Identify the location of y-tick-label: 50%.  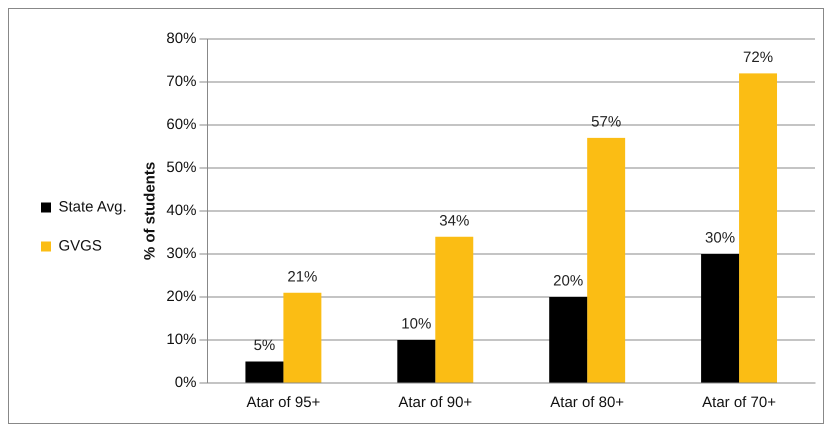
(181, 167).